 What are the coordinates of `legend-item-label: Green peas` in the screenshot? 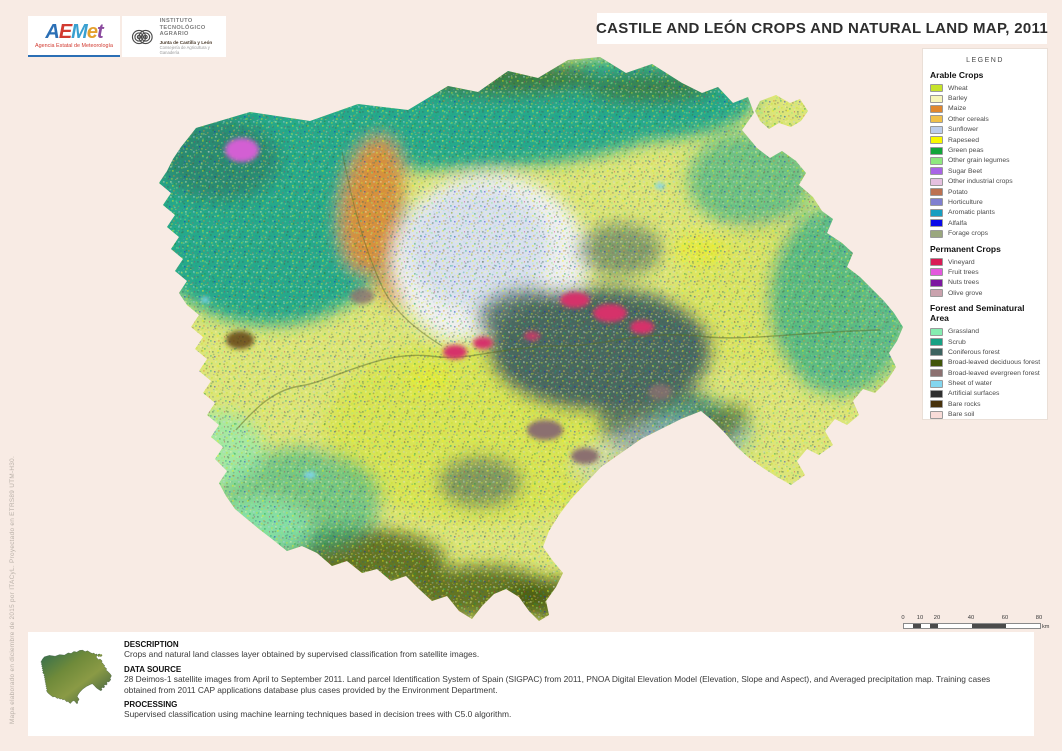 It's located at (966, 151).